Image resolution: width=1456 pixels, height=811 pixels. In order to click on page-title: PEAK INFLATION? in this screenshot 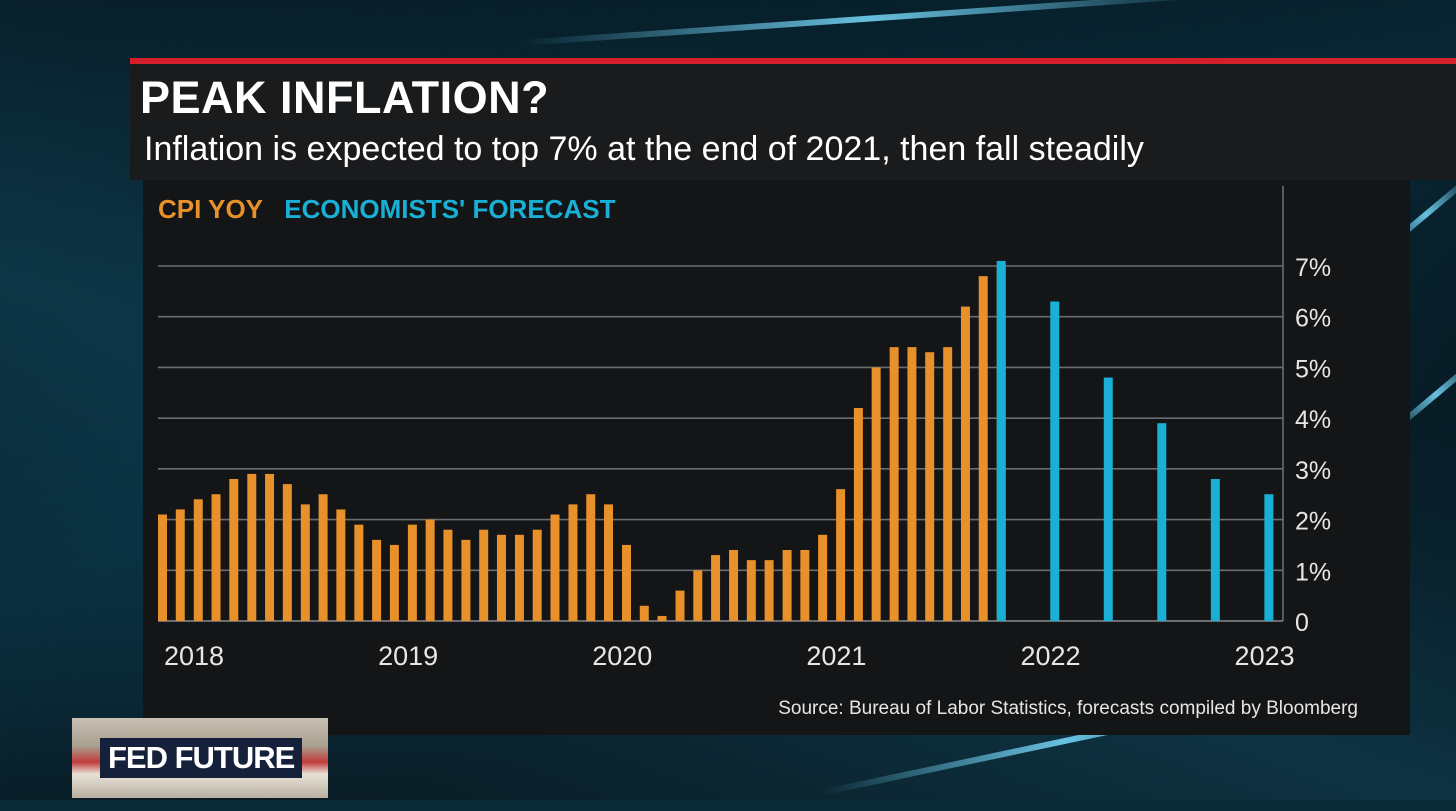, I will do `click(345, 97)`.